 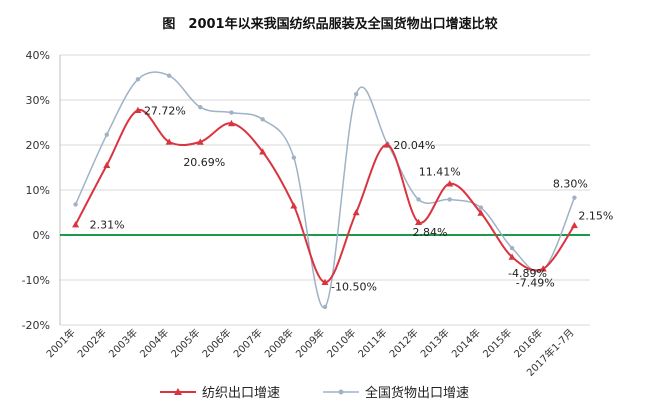 I want to click on data-label: 2.31%, so click(x=107, y=225).